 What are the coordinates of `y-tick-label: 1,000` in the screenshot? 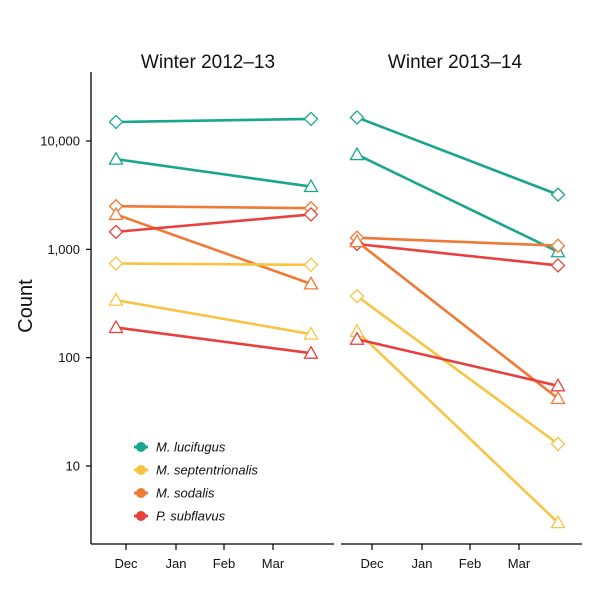 It's located at (63, 249).